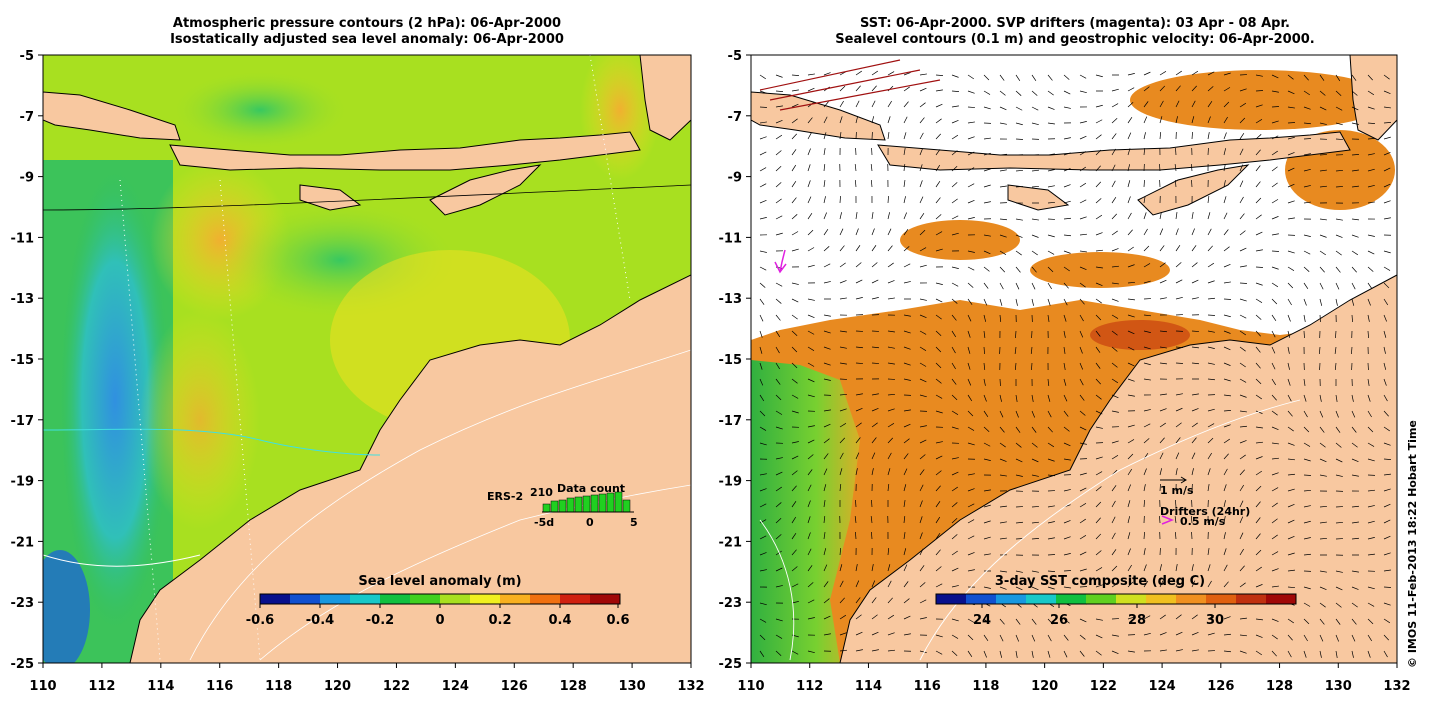 The height and width of the screenshot is (710, 1440). What do you see at coordinates (260, 110) in the screenshot?
I see `sla-green-north` at bounding box center [260, 110].